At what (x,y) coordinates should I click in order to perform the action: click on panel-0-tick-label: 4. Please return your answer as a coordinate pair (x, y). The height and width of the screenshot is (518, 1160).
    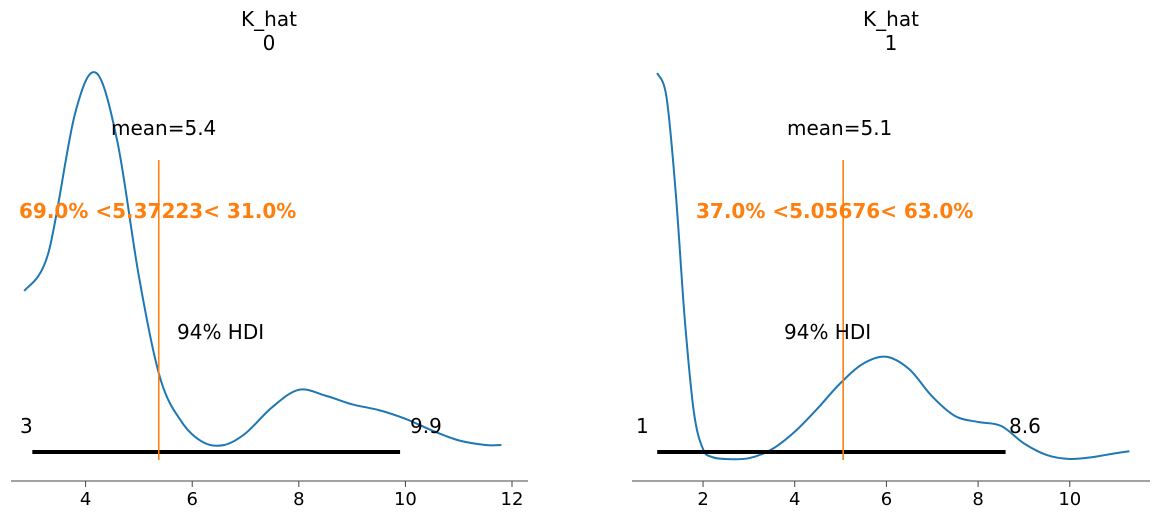
    Looking at the image, I should click on (85, 499).